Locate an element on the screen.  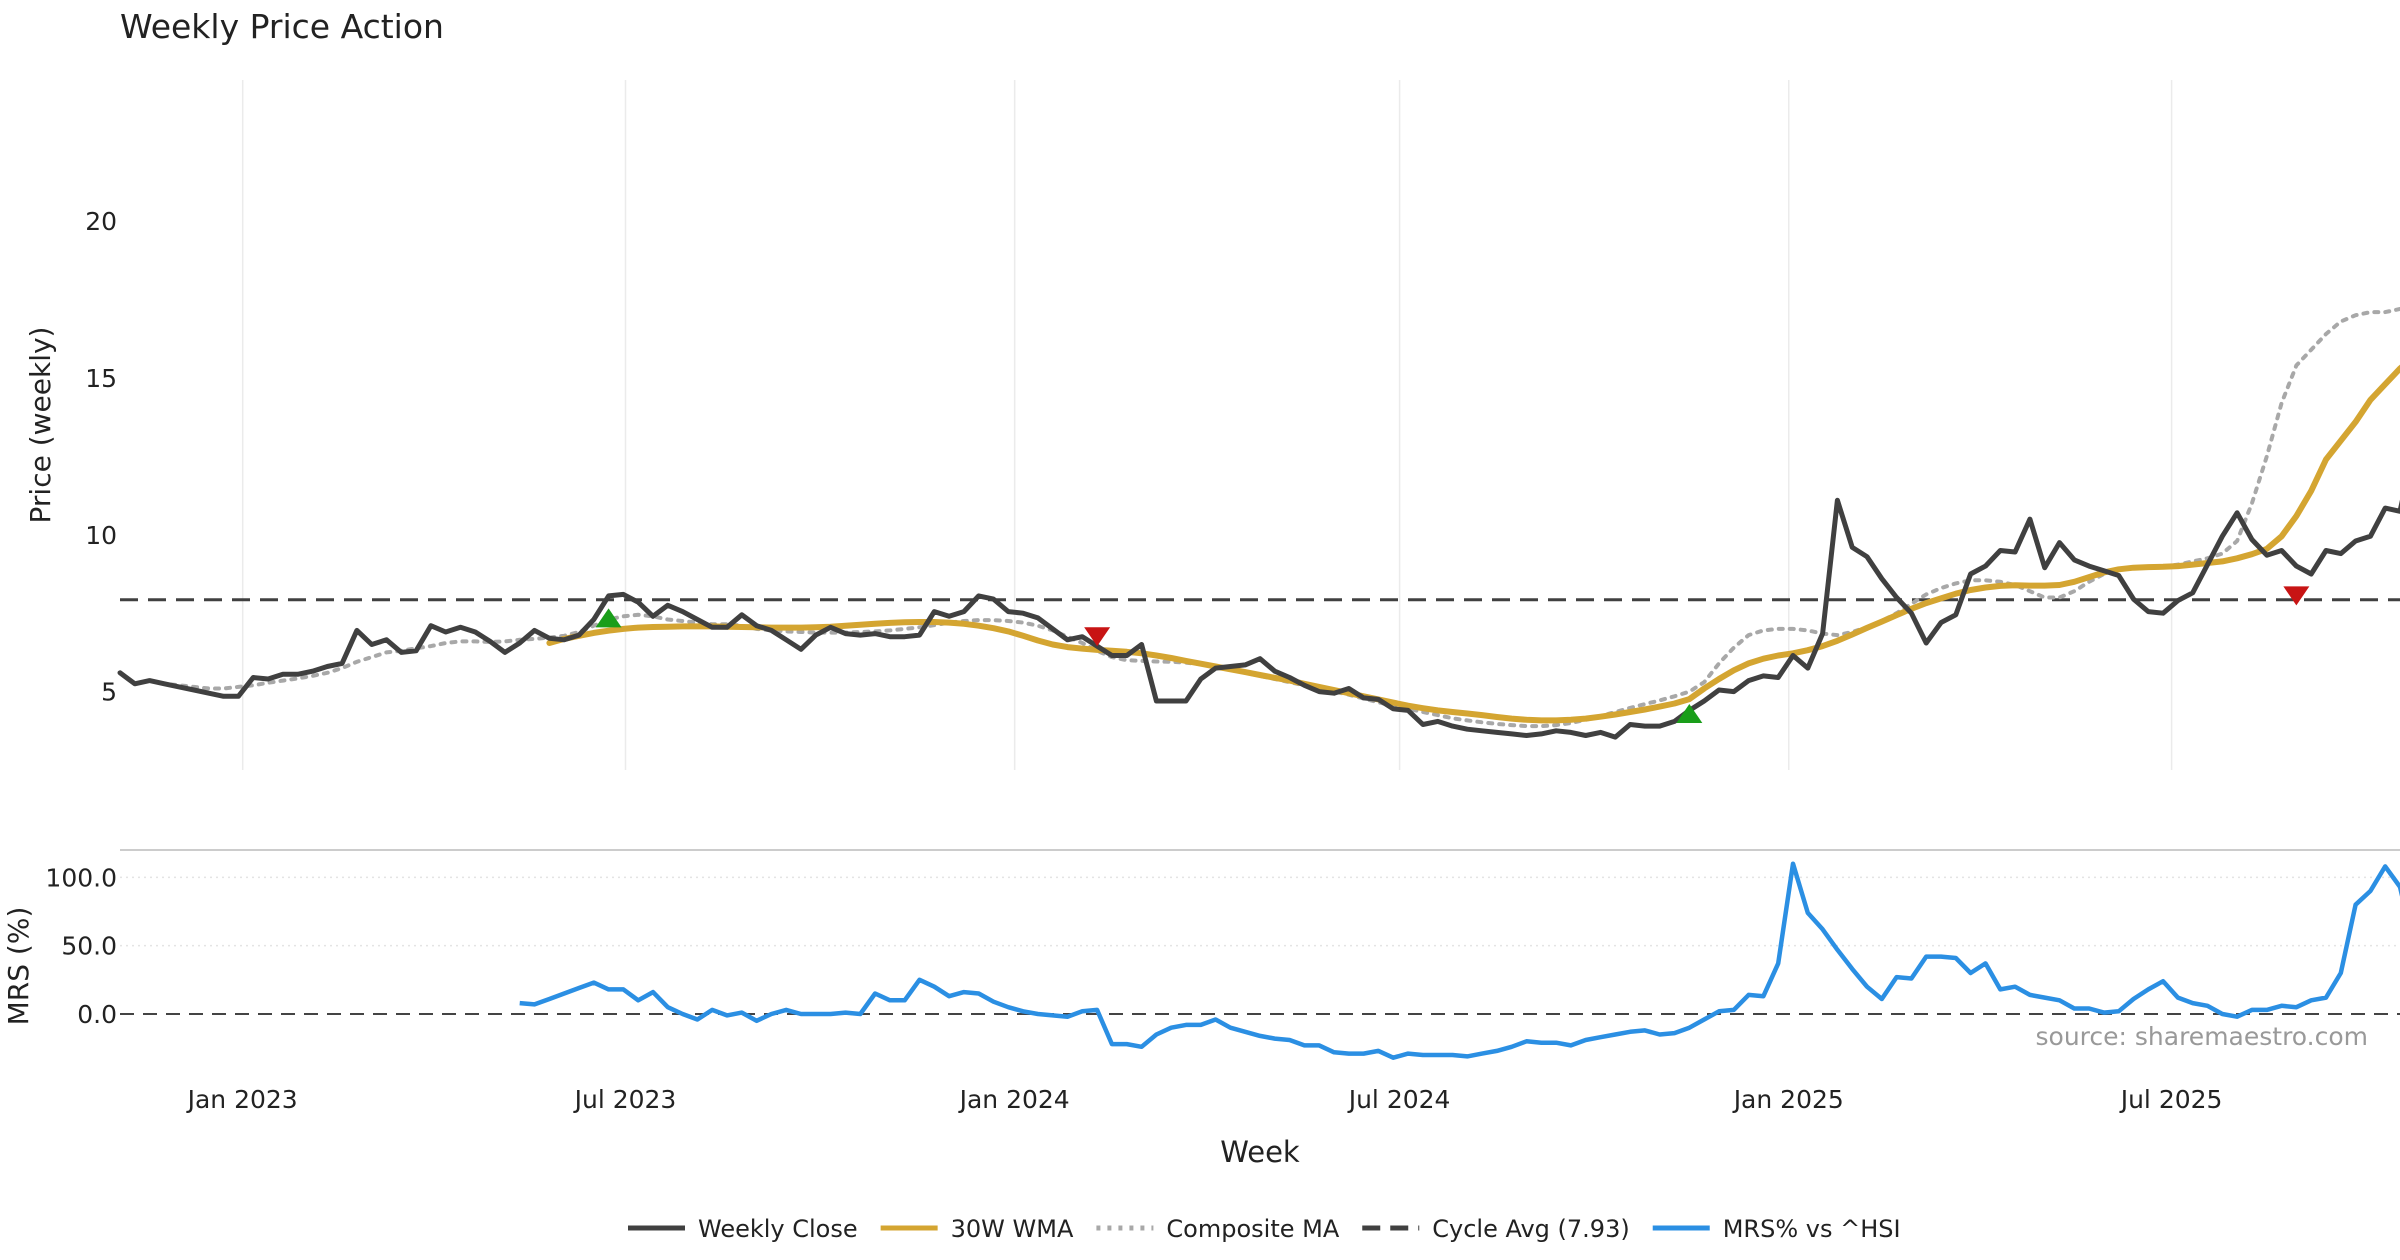
price-y-ticks: 5 10 15 20 is located at coordinates (101, 456).